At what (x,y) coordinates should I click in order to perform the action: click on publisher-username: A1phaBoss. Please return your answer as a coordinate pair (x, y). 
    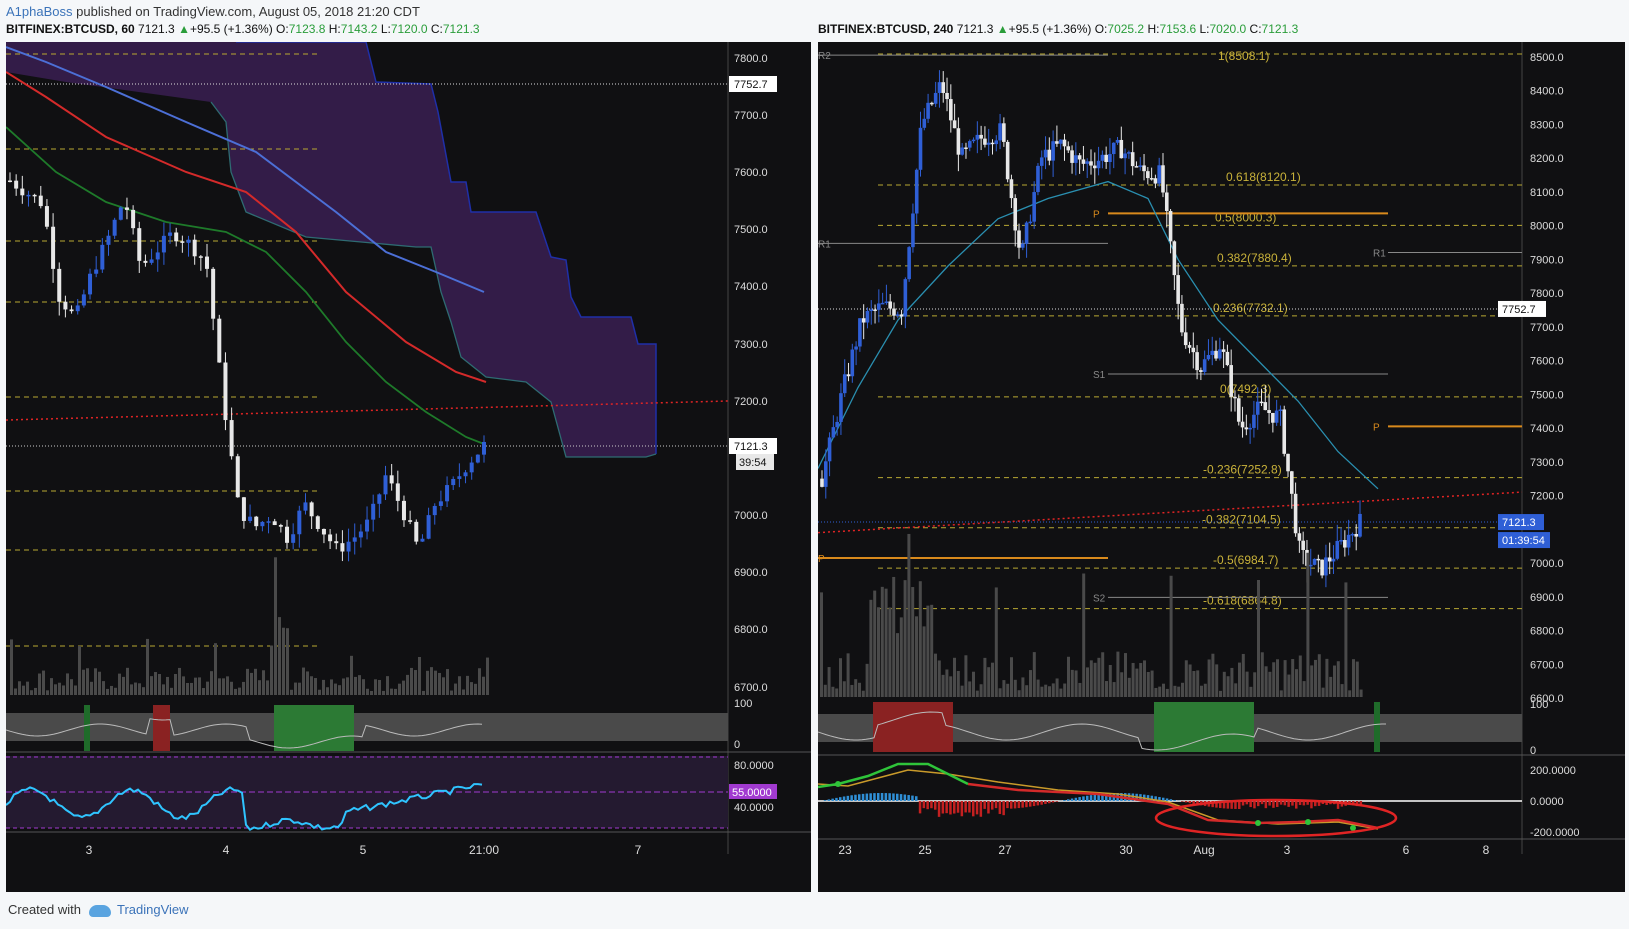
    Looking at the image, I should click on (39, 11).